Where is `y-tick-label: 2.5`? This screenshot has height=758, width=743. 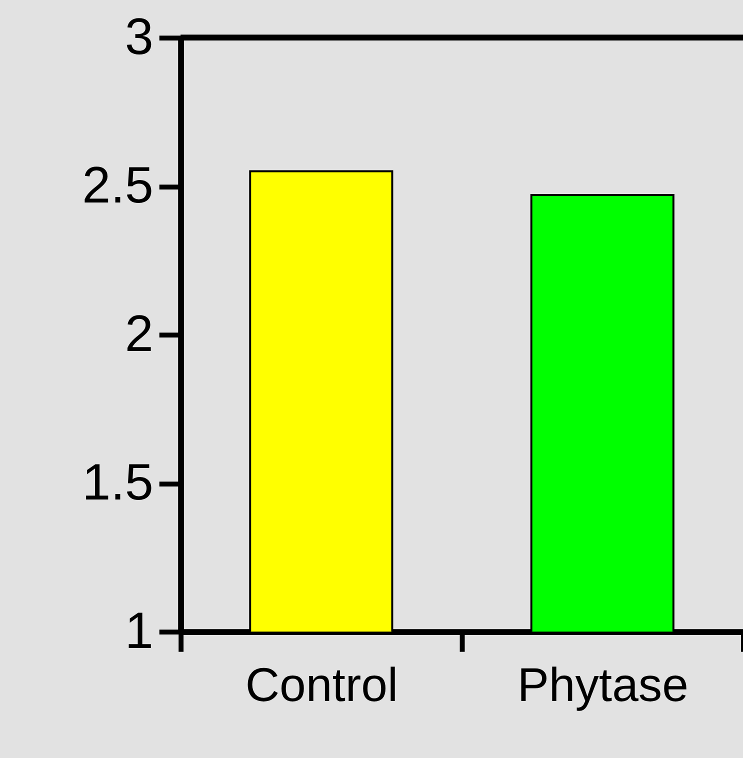
y-tick-label: 2.5 is located at coordinates (118, 185).